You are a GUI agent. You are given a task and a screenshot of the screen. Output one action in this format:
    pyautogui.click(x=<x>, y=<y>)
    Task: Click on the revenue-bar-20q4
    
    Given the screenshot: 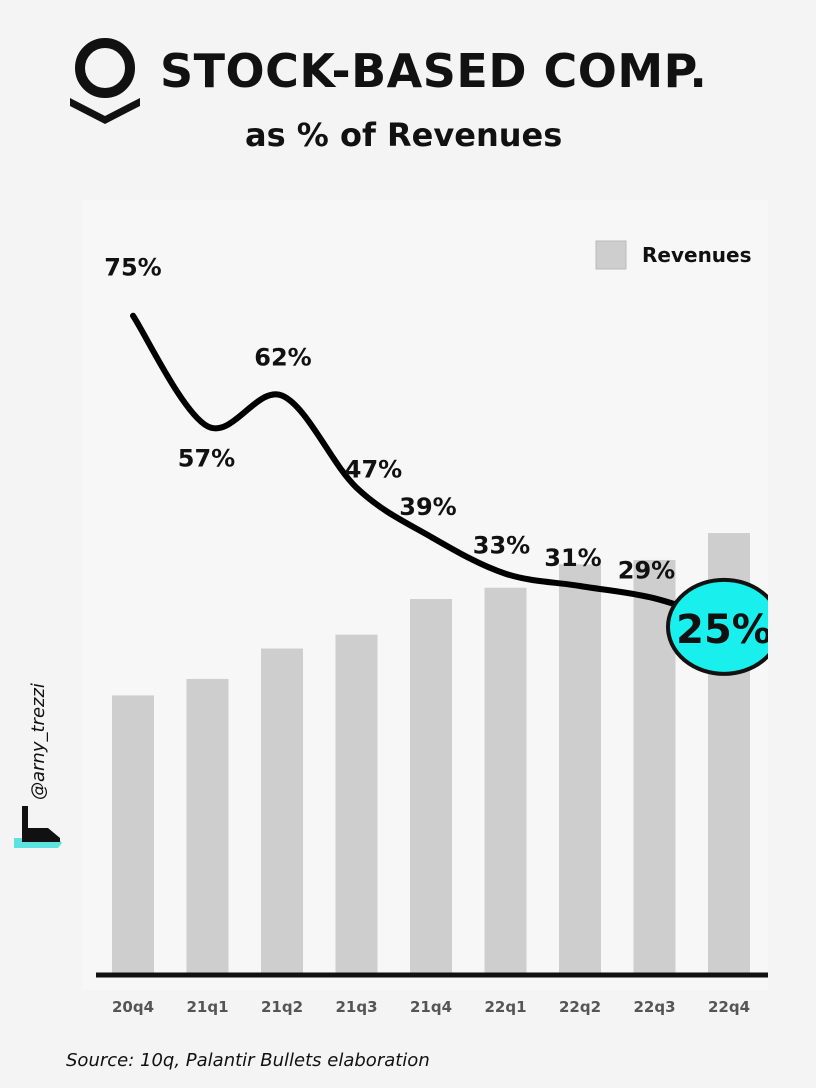 What is the action you would take?
    pyautogui.click(x=133, y=835)
    